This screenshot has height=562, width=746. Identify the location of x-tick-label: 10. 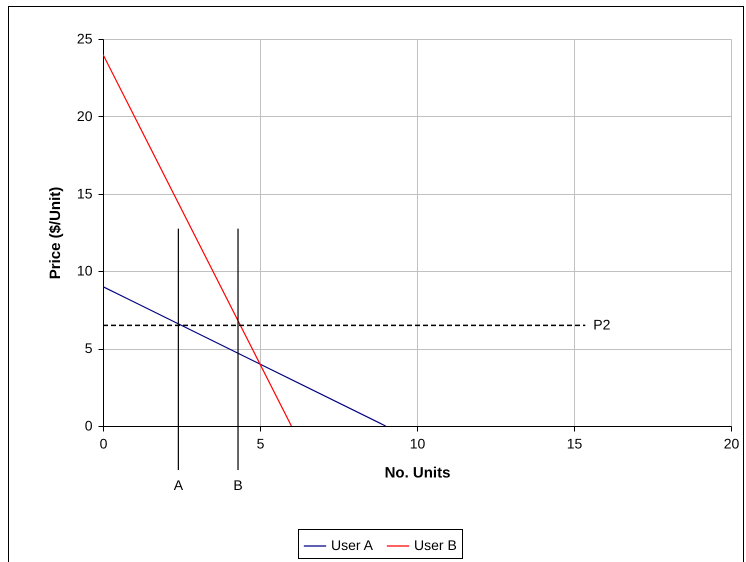
(418, 444).